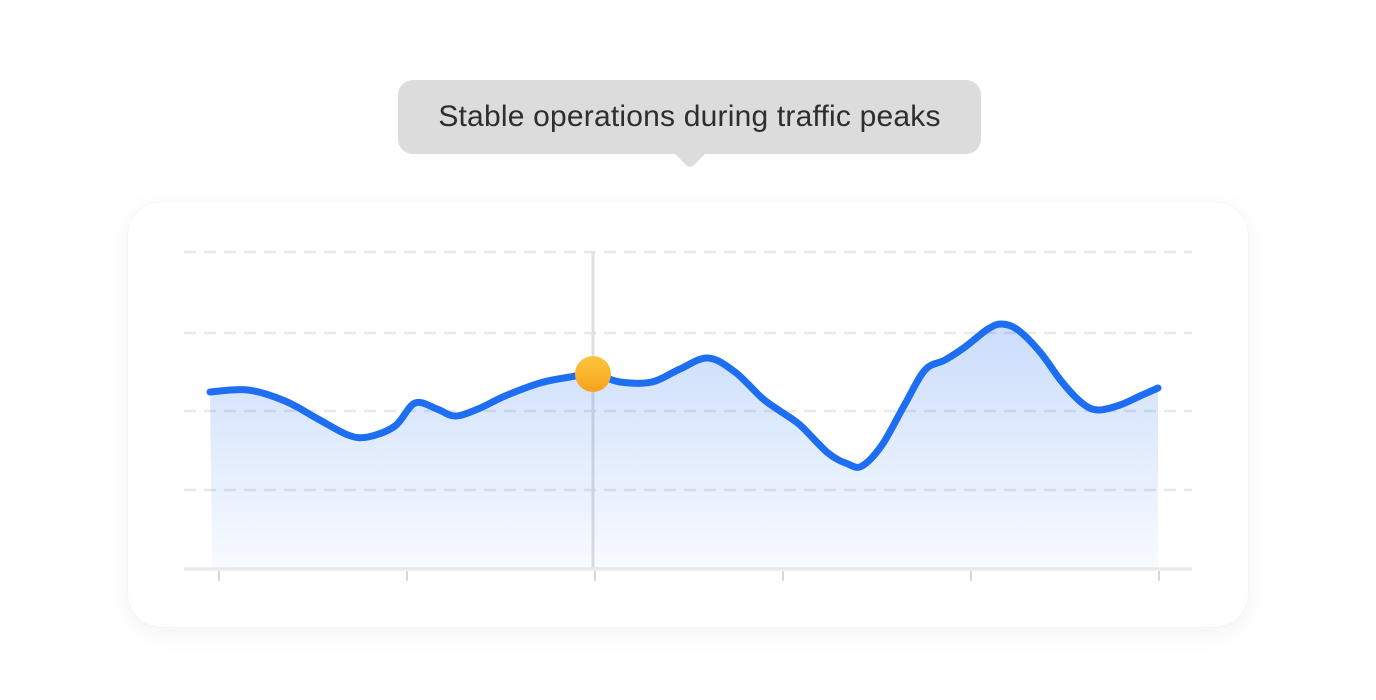 This screenshot has height=700, width=1376. Describe the element at coordinates (684, 395) in the screenshot. I see `series-line` at that location.